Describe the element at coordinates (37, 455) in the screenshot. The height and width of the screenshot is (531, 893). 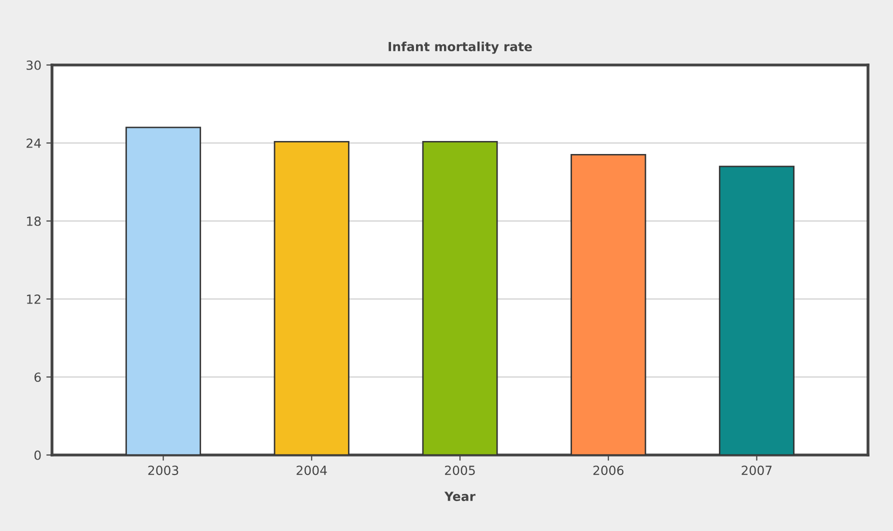
I see `y-tick-label: 0` at that location.